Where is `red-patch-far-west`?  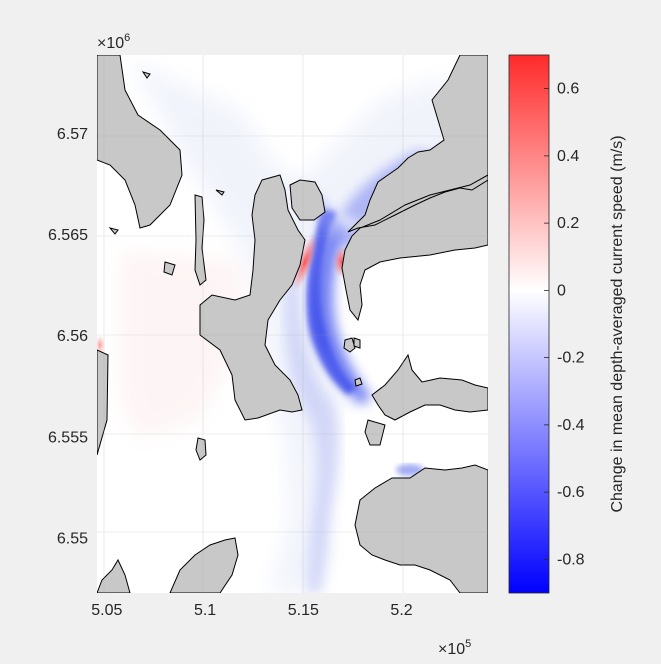
red-patch-far-west is located at coordinates (101, 345).